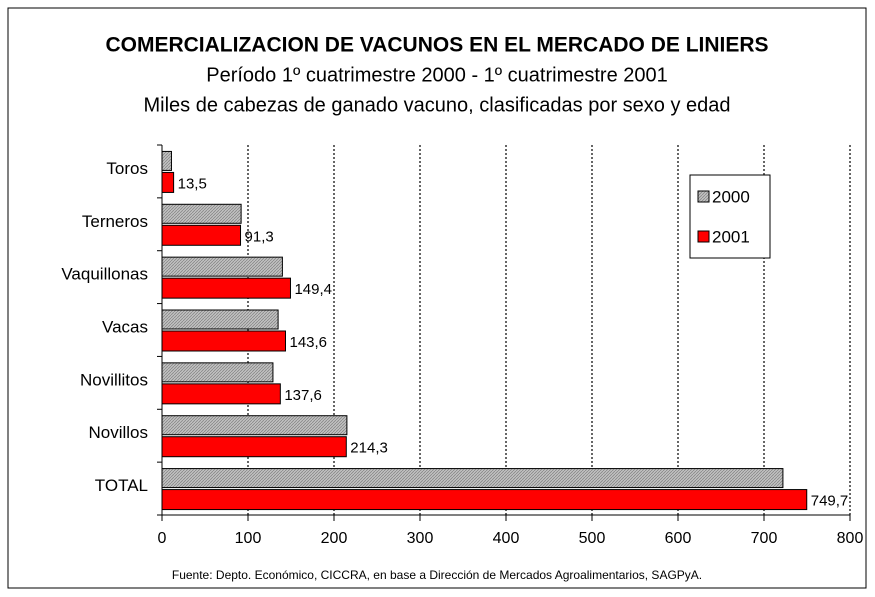  I want to click on data-label: 91,3, so click(259, 236).